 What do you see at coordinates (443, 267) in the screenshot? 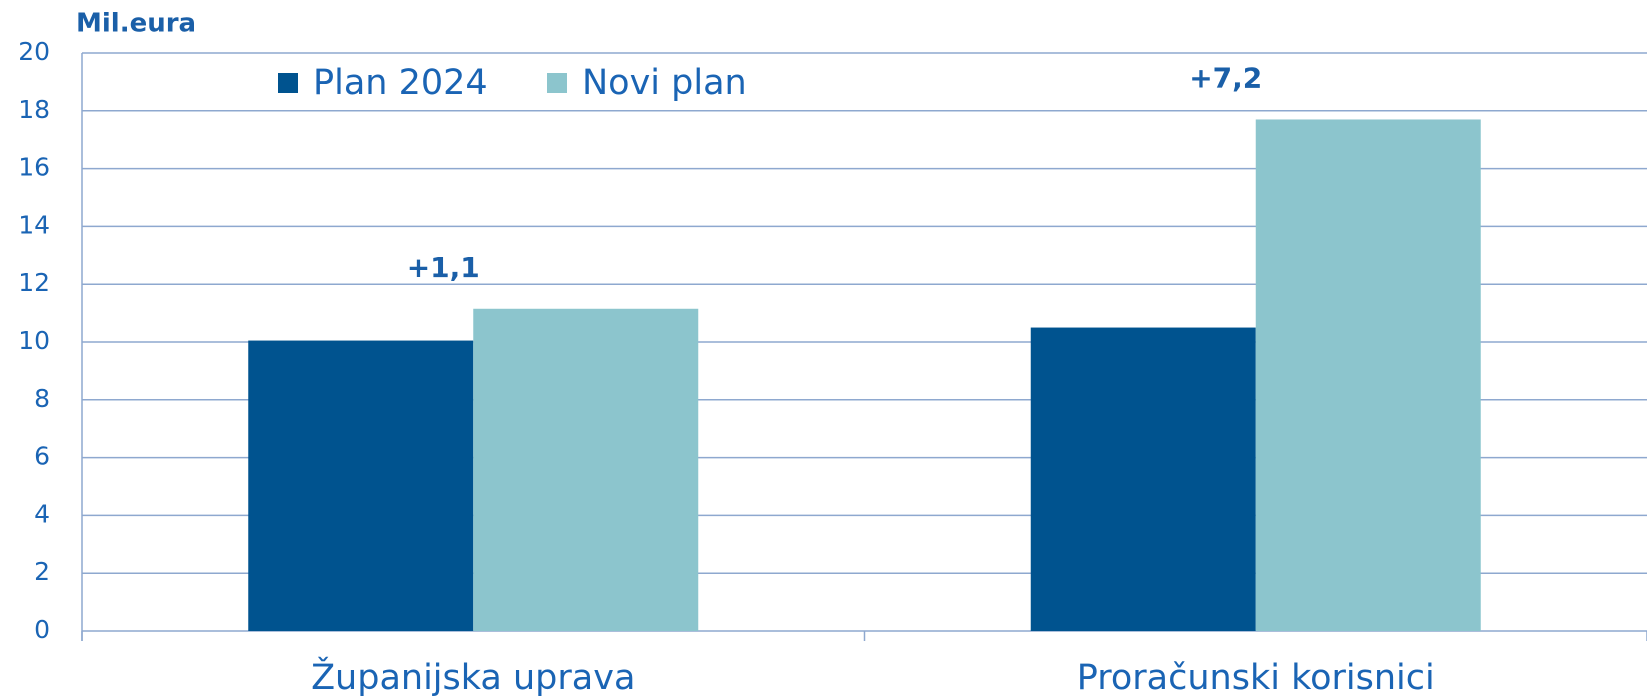
I see `annotation: +1,1` at bounding box center [443, 267].